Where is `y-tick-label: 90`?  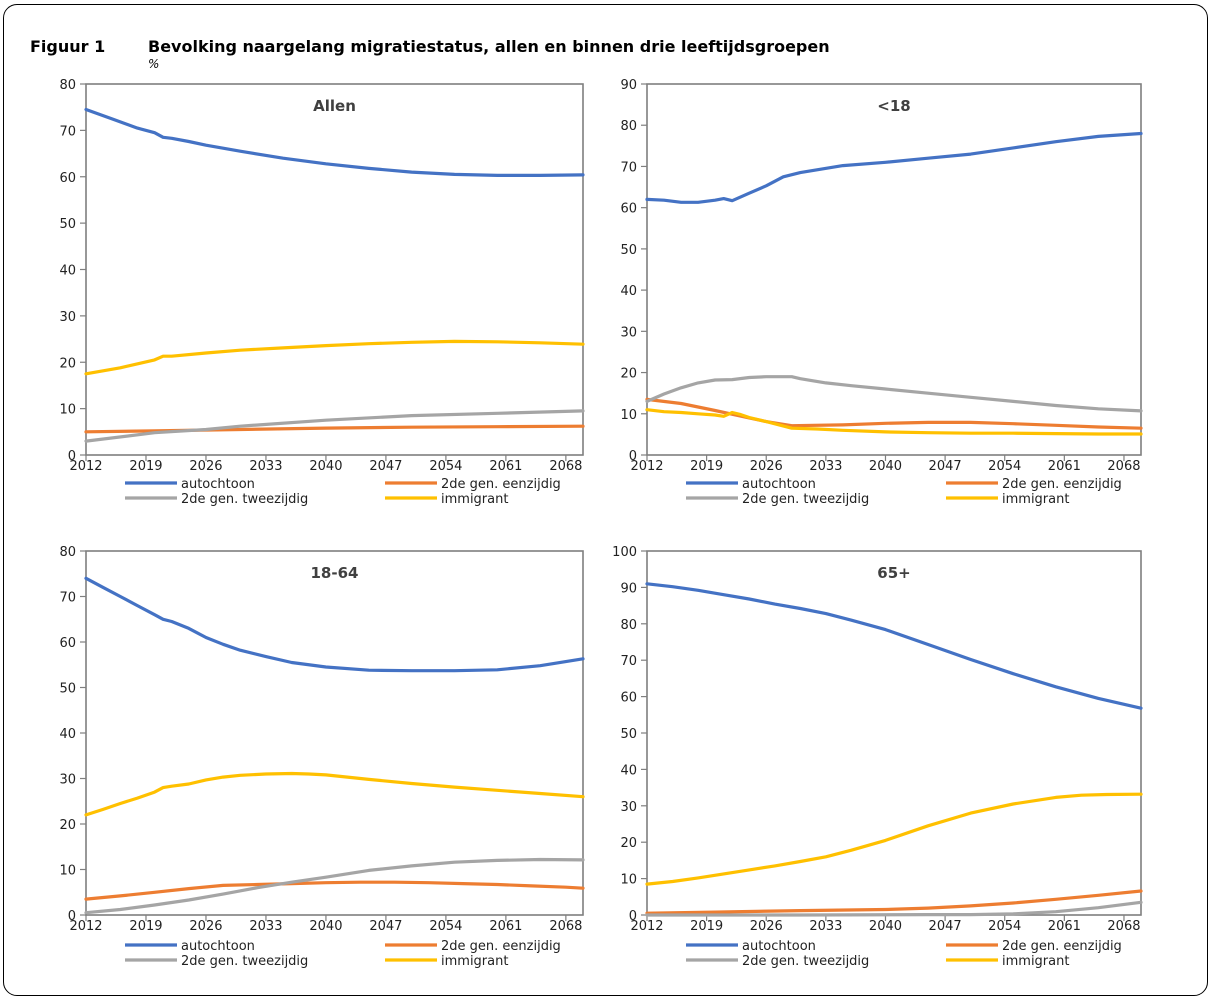
y-tick-label: 90 is located at coordinates (628, 85).